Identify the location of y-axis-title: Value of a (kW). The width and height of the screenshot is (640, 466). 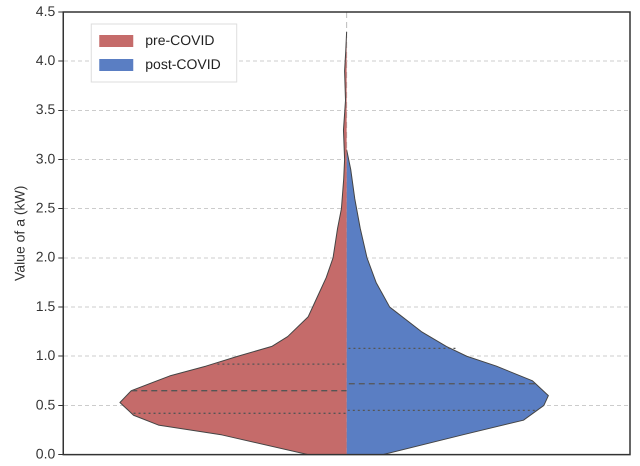
(19, 234).